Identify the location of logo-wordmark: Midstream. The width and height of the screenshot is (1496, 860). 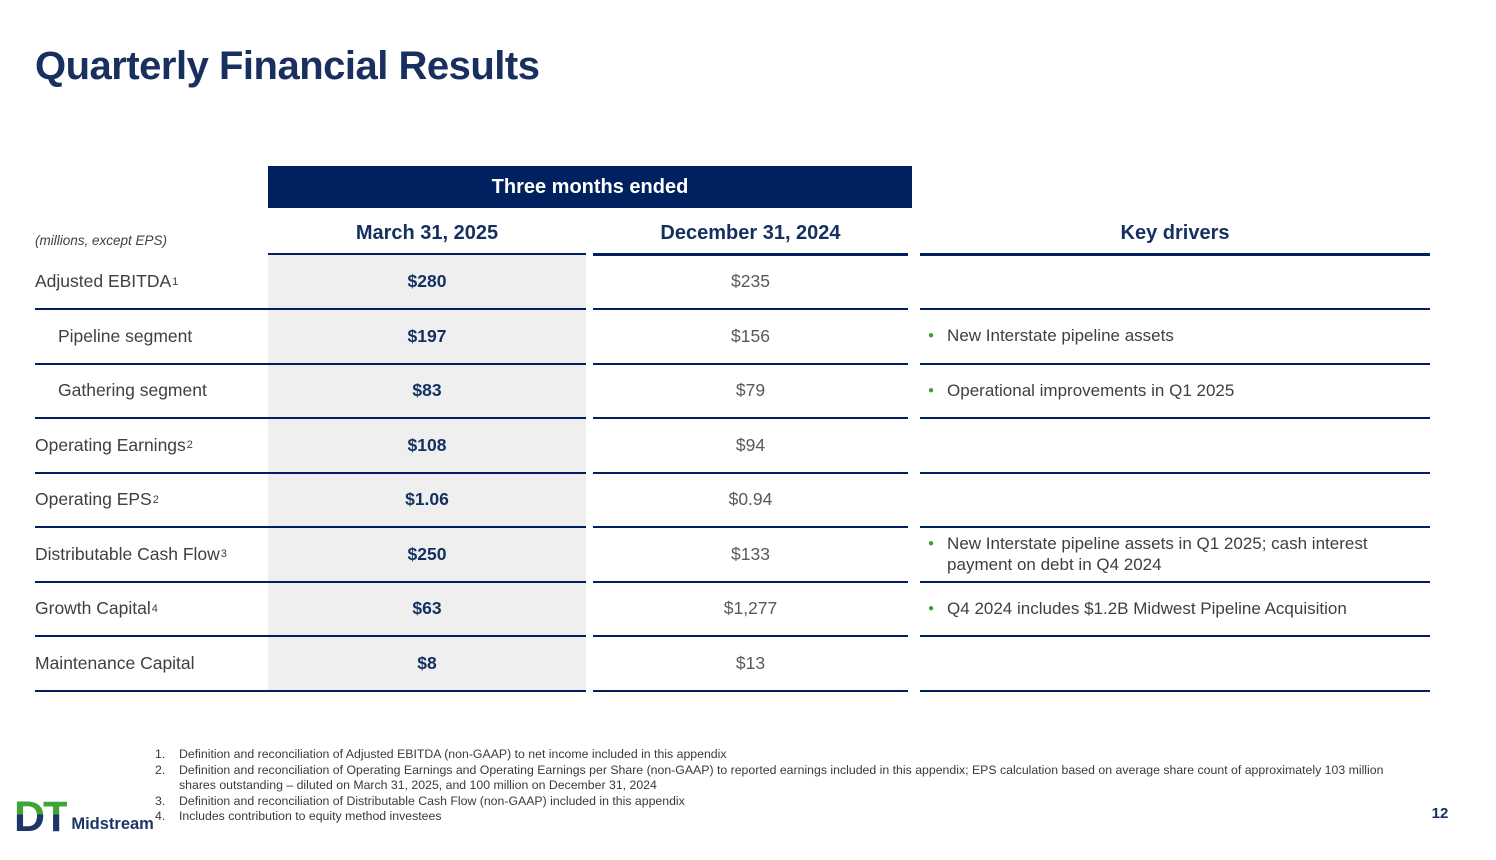
(112, 824).